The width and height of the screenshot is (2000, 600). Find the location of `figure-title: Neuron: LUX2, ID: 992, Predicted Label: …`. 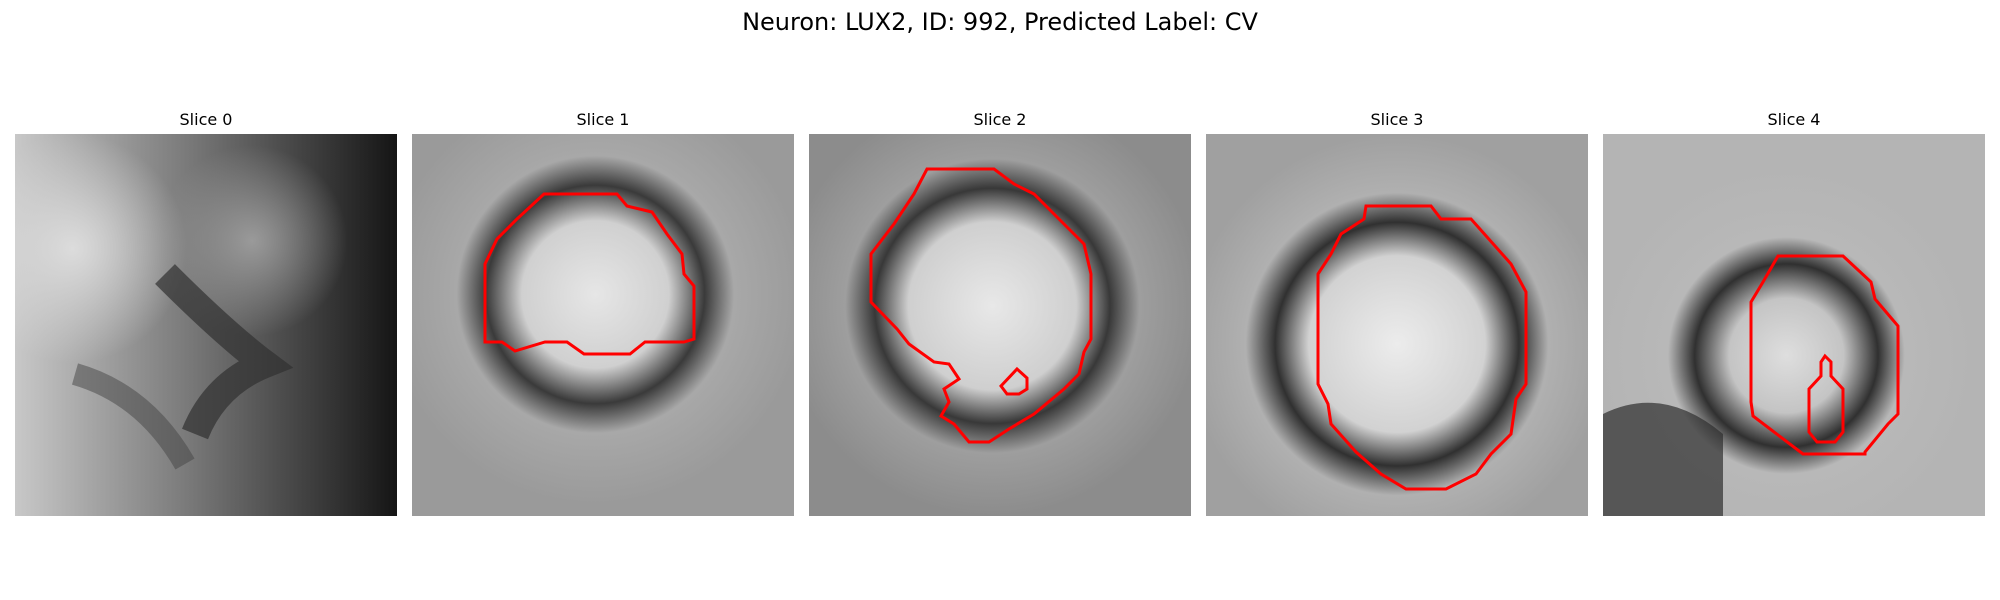

figure-title: Neuron: LUX2, ID: 992, Predicted Label: … is located at coordinates (1000, 22).